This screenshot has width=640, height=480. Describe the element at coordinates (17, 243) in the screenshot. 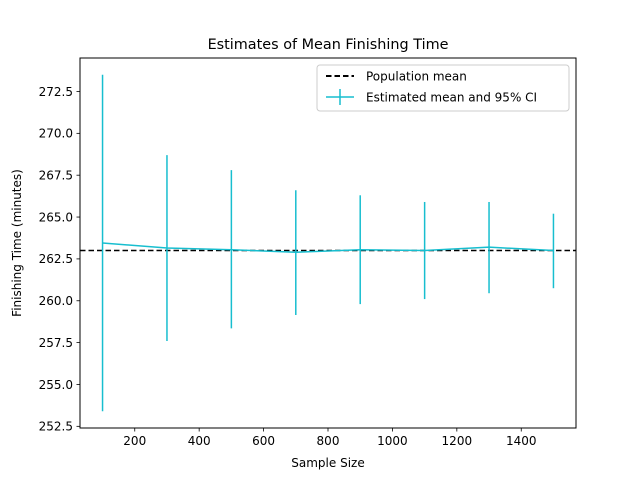

I see `y-axis-label: Finishing Time (minutes)` at that location.